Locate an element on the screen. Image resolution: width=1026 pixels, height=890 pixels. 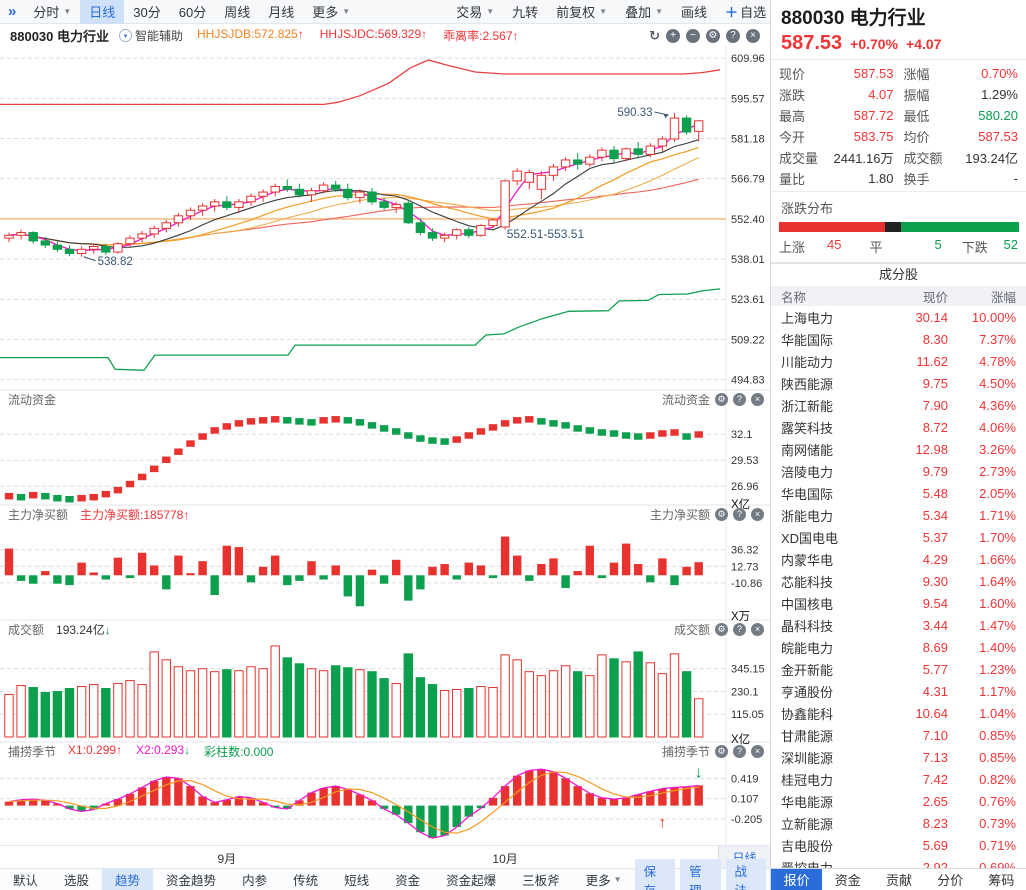
component-stock-row: 亨通股份 4.31 1.17% is located at coordinates (898, 691).